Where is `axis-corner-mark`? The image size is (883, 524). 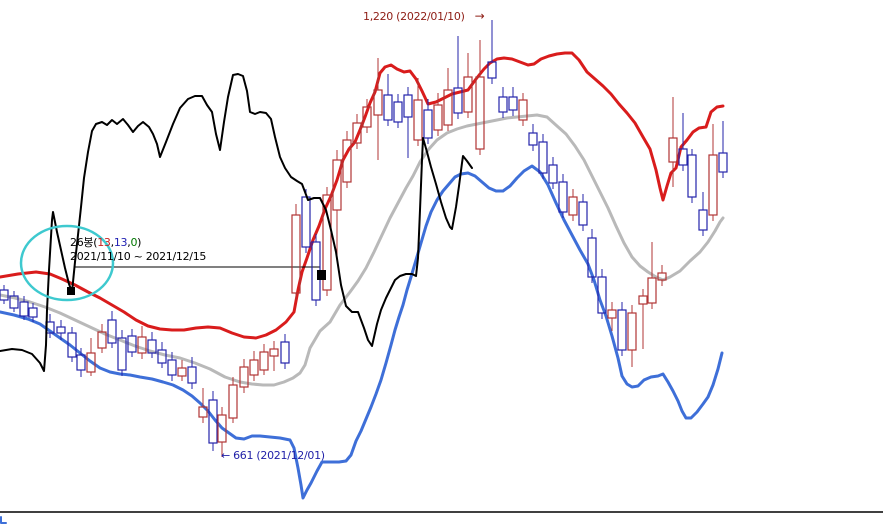 axis-corner-mark is located at coordinates (3, 520).